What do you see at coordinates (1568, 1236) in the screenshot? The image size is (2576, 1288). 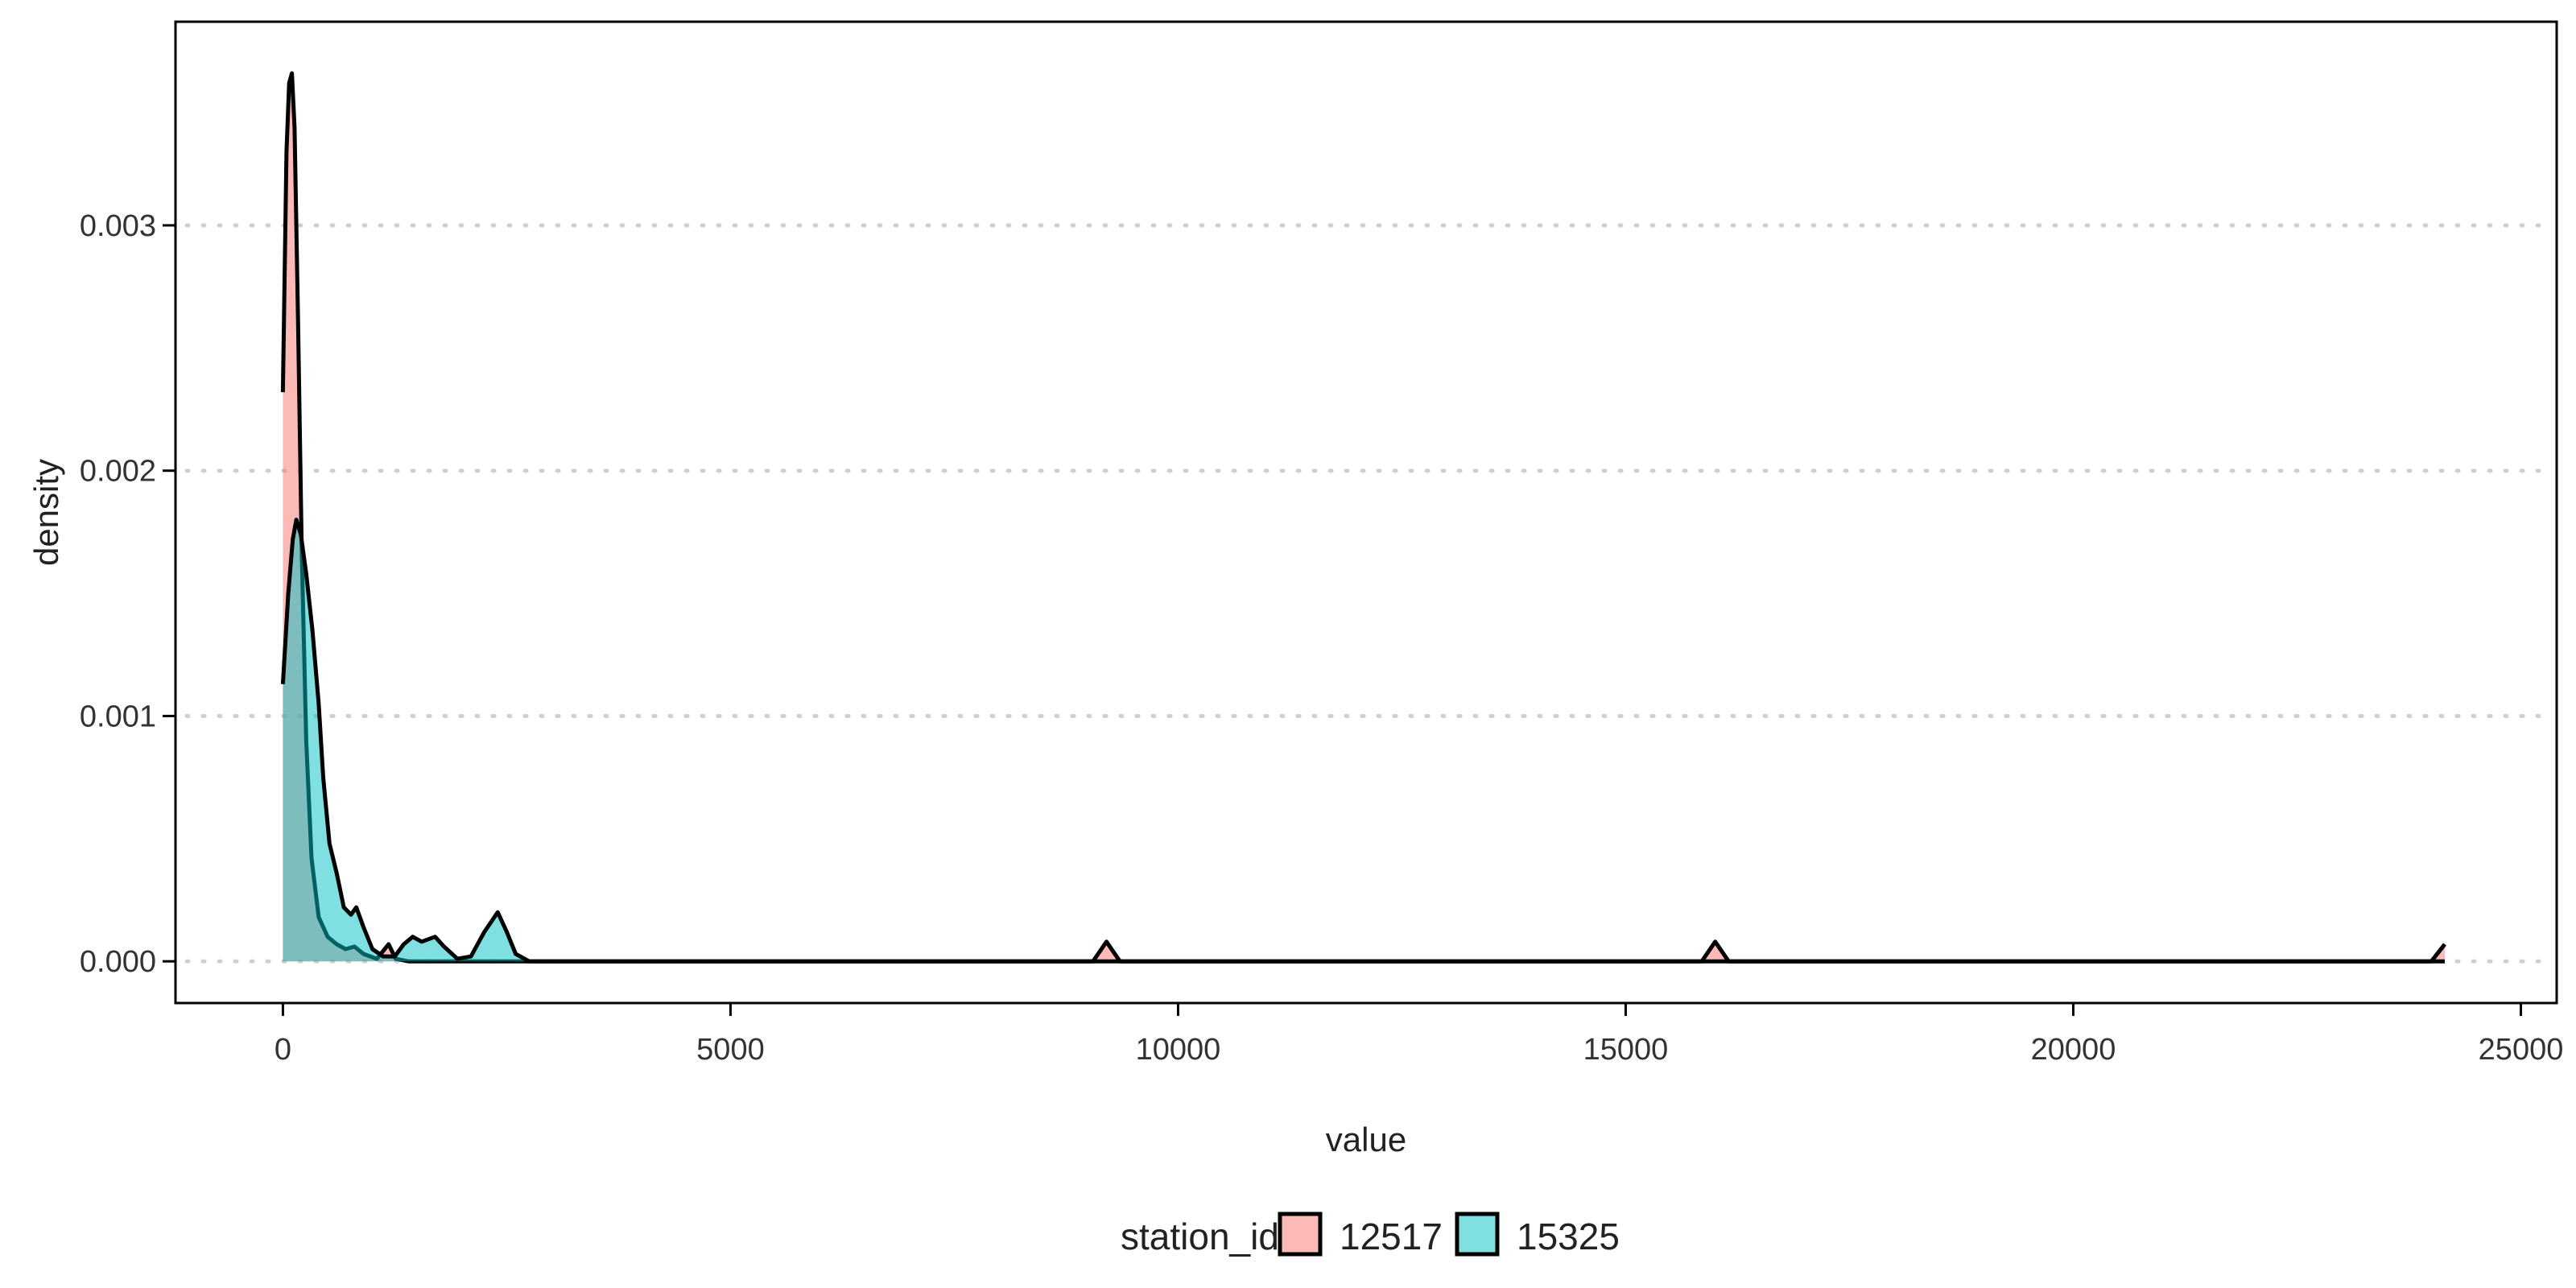 I see `legend-label-15325: 15325` at bounding box center [1568, 1236].